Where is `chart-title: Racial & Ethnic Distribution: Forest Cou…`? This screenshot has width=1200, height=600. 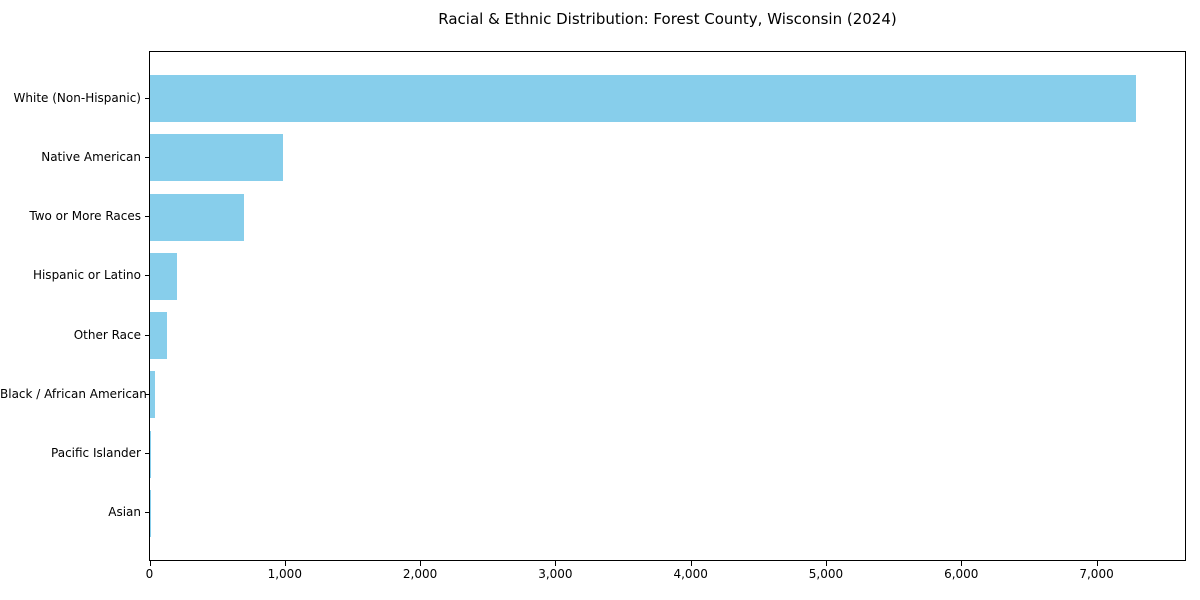
chart-title: Racial & Ethnic Distribution: Forest Cou… is located at coordinates (667, 19).